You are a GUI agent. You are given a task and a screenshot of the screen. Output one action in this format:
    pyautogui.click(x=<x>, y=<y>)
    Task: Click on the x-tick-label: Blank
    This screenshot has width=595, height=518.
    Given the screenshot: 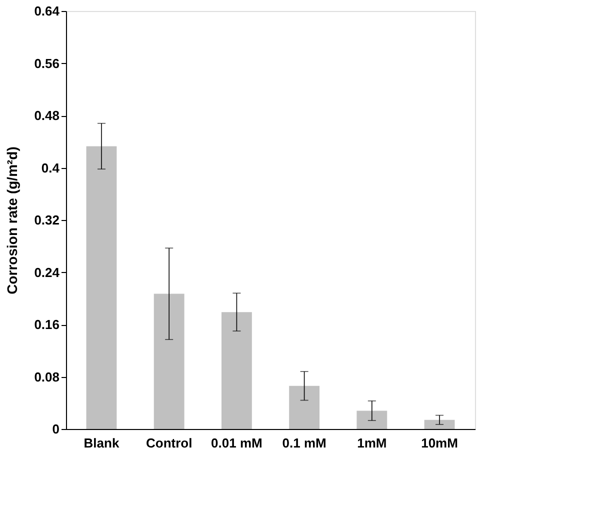 What is the action you would take?
    pyautogui.click(x=102, y=443)
    